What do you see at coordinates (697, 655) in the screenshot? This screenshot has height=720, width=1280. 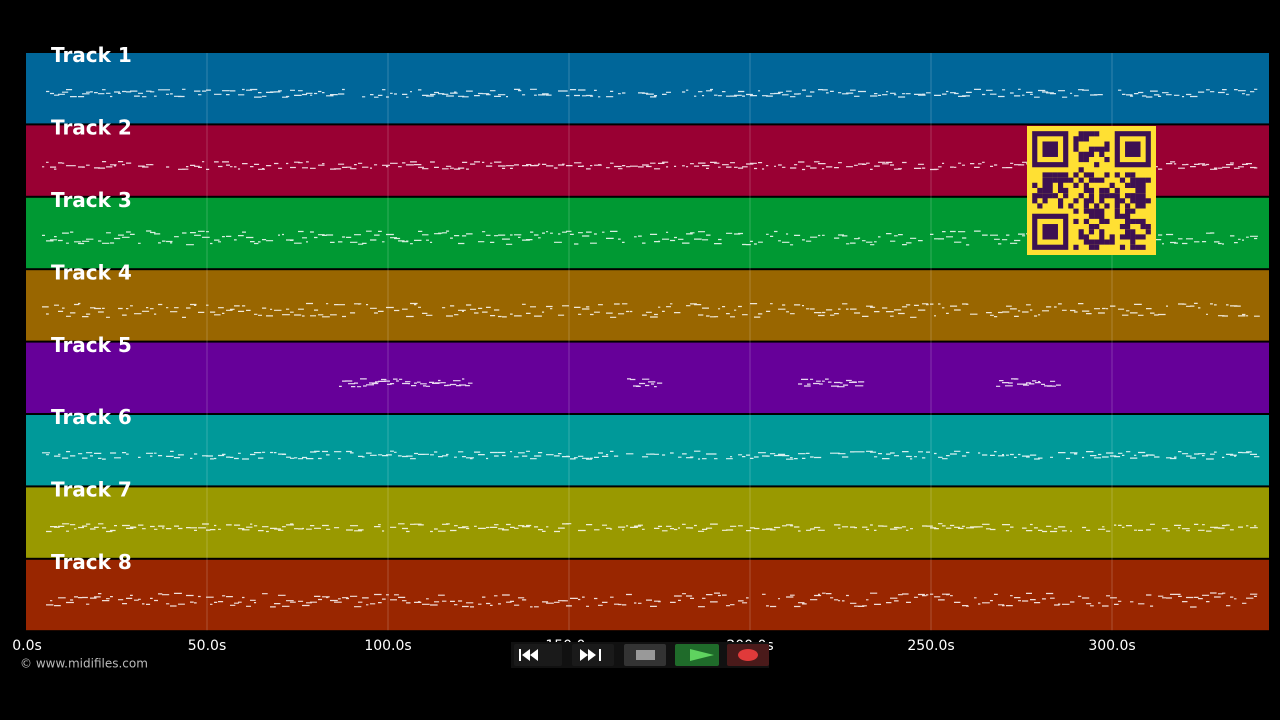 I see `play-button` at bounding box center [697, 655].